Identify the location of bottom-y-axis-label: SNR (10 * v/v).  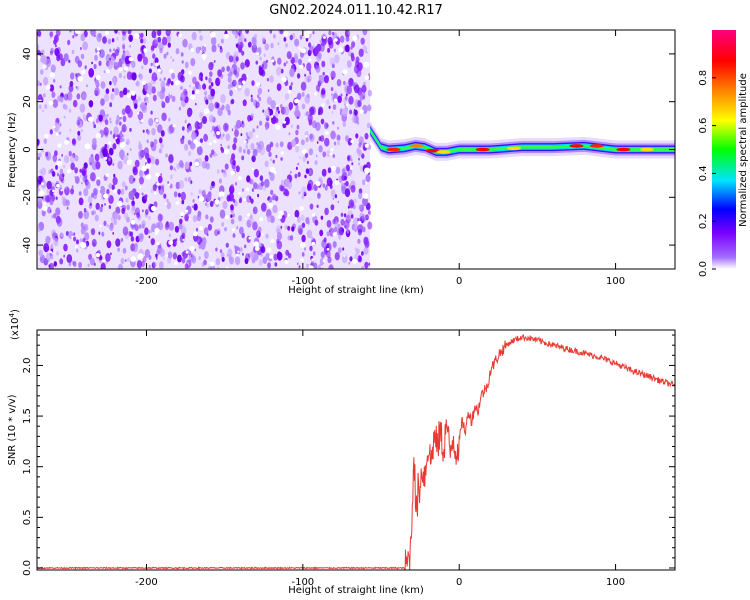
(12, 429).